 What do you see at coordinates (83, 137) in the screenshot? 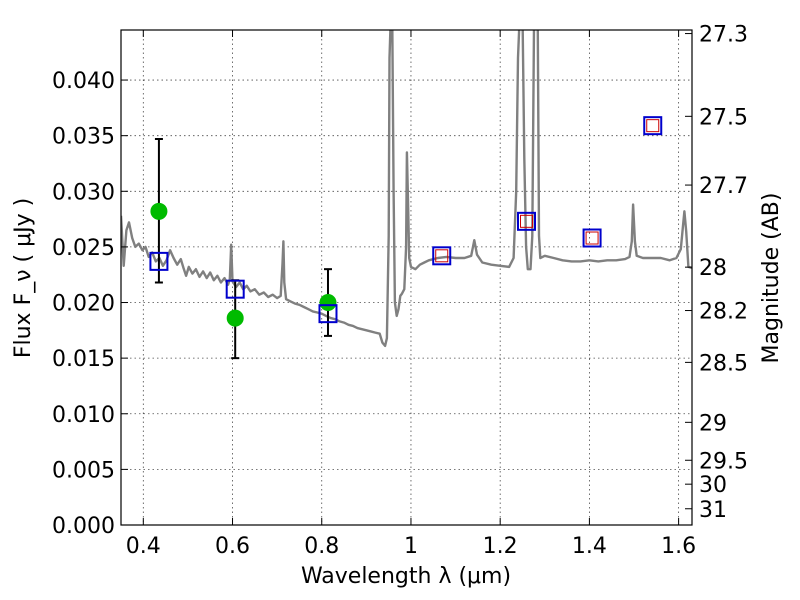
I see `y-tick-label: 0.035` at bounding box center [83, 137].